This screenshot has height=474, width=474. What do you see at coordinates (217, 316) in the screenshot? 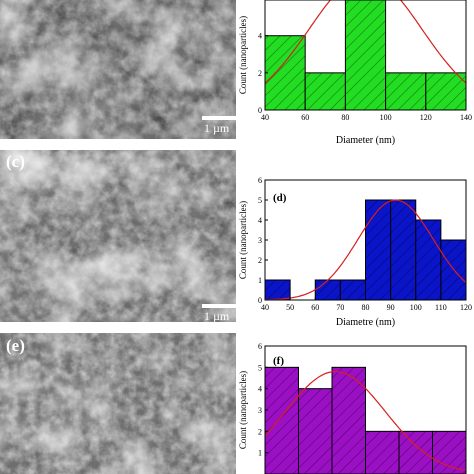
I see `scale-label-c: 1 µm` at bounding box center [217, 316].